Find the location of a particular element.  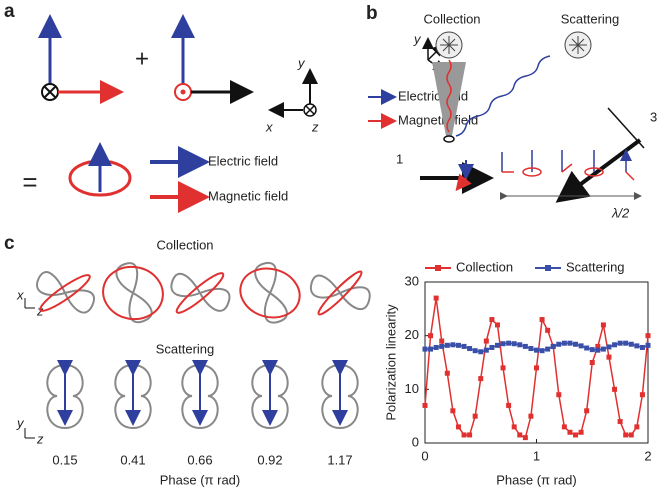

phase-label: 0.15 is located at coordinates (64, 459).